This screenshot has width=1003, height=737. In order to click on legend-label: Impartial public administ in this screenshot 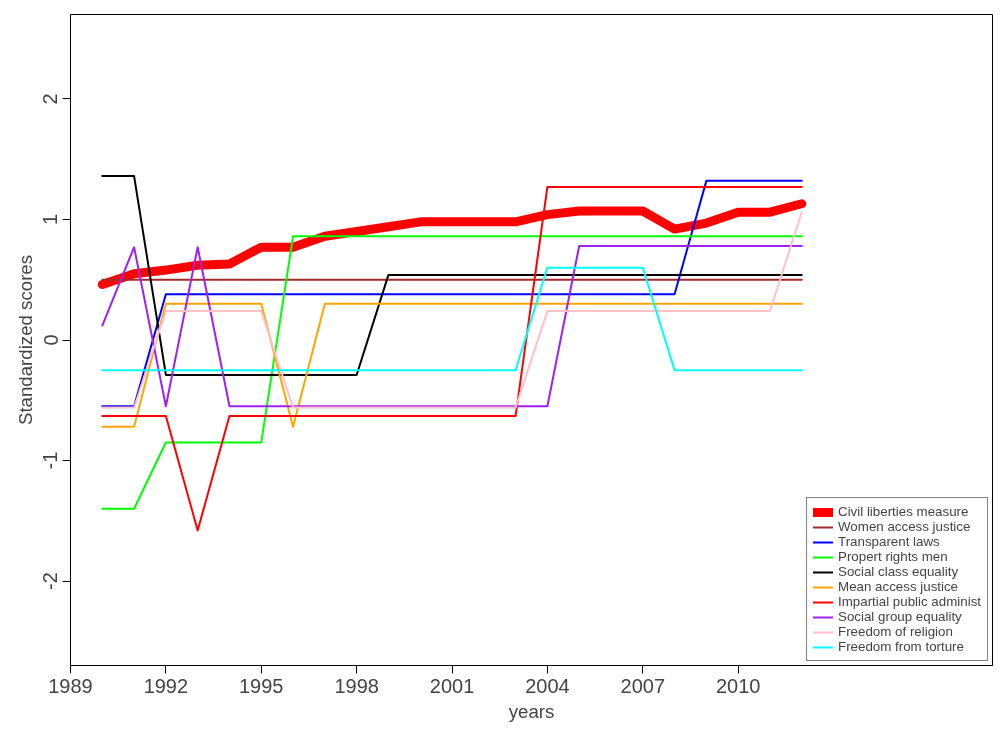, I will do `click(909, 601)`.